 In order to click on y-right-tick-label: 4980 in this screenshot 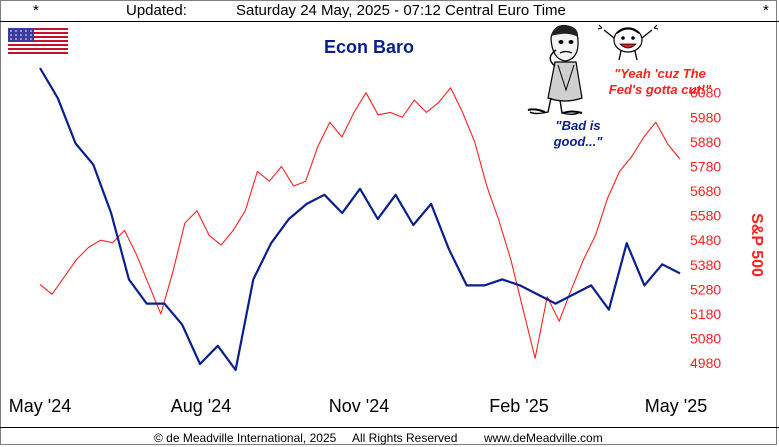, I will do `click(705, 363)`.